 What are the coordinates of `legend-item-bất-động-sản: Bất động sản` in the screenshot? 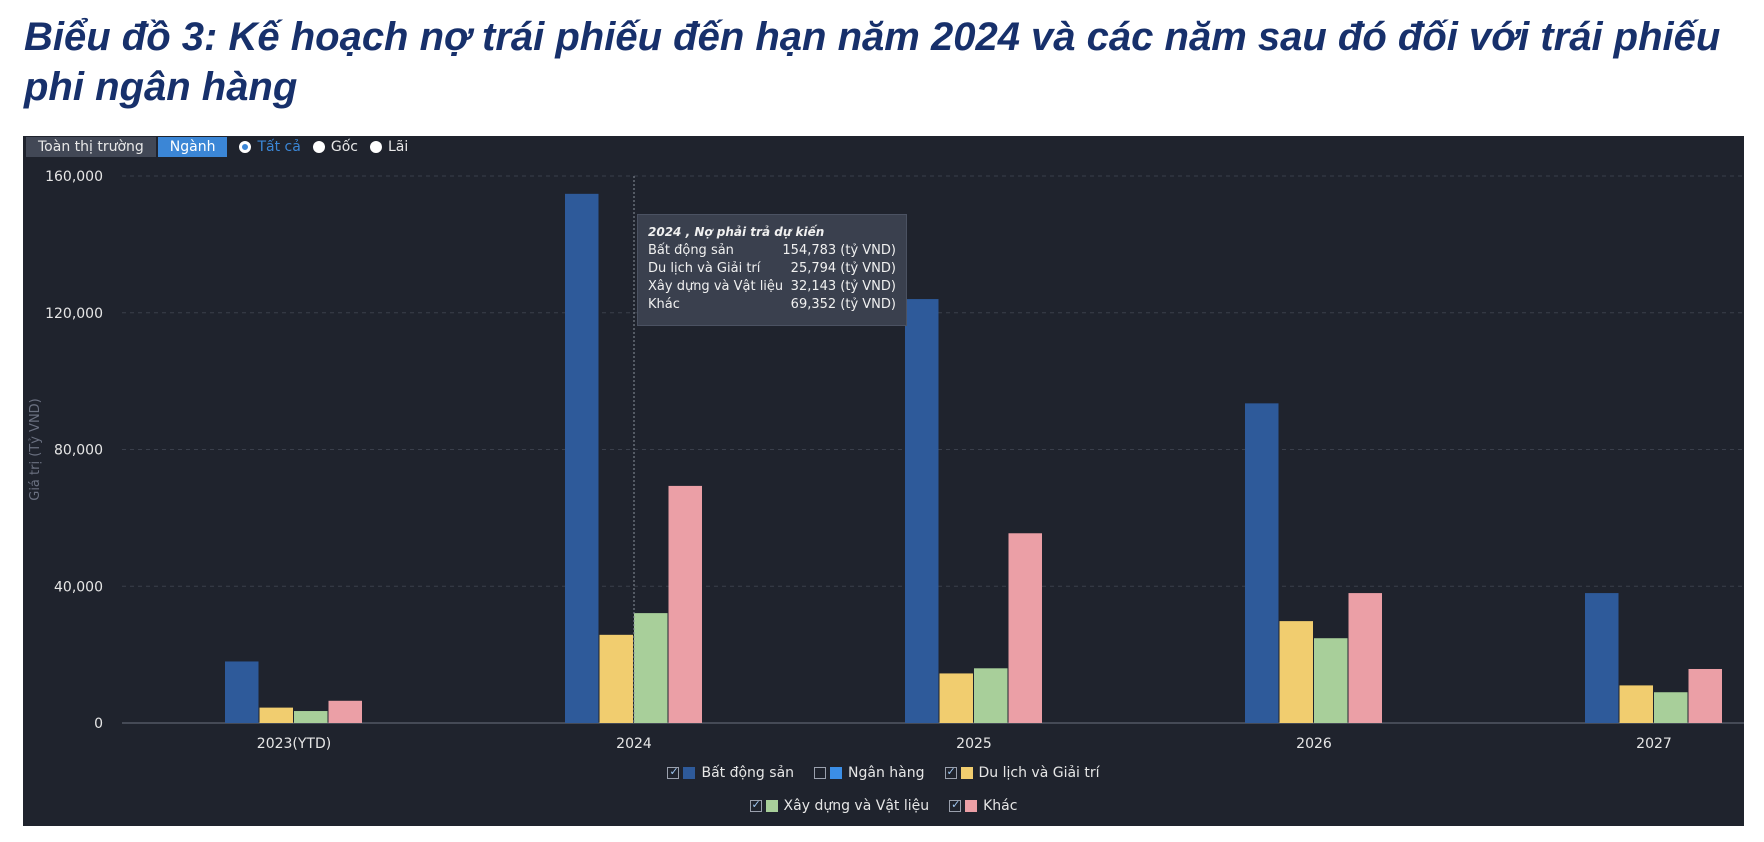 It's located at (730, 773).